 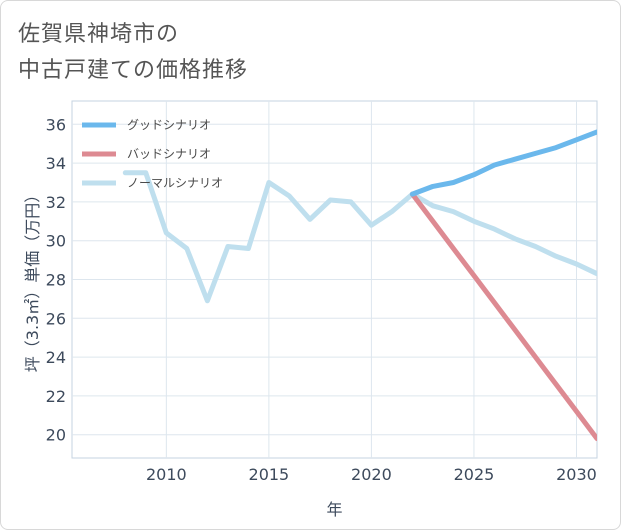 I want to click on page-title-line-2: 中古戸建ての価格推移, so click(x=133, y=70).